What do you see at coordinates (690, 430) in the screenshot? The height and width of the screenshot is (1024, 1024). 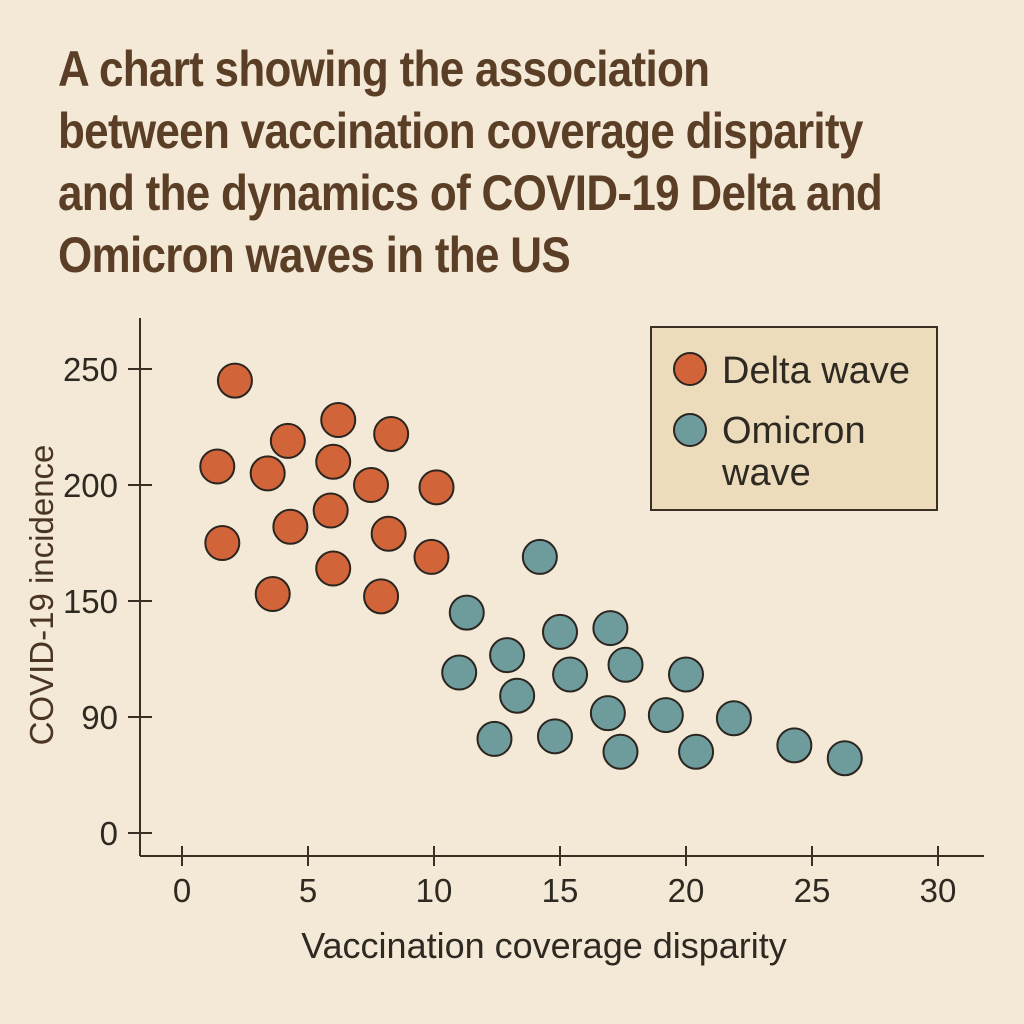 I see `legend-marker-omicron` at bounding box center [690, 430].